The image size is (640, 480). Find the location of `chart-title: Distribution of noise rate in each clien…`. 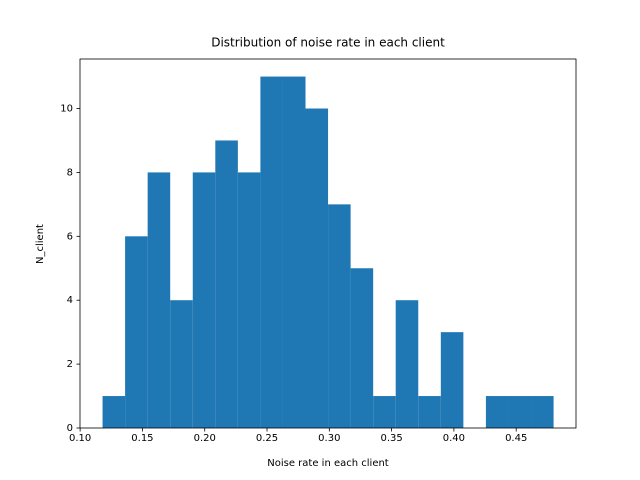

chart-title: Distribution of noise rate in each clien… is located at coordinates (328, 43).